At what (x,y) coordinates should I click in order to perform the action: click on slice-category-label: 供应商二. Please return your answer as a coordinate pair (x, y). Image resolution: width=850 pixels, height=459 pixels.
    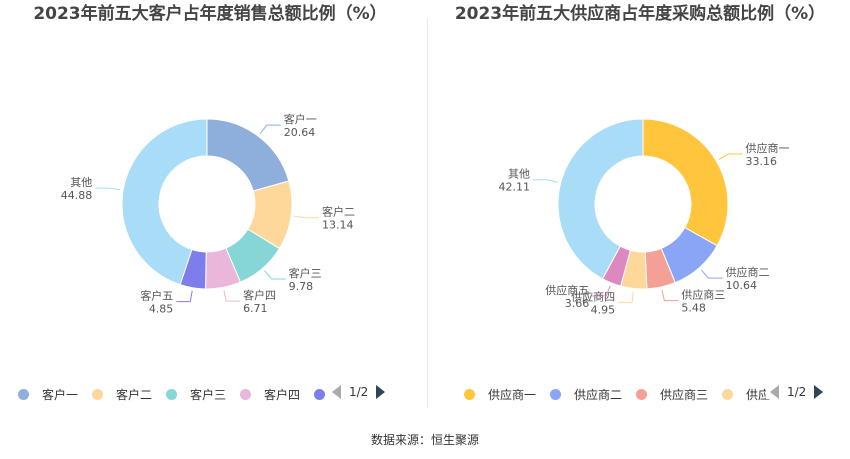
    Looking at the image, I should click on (748, 272).